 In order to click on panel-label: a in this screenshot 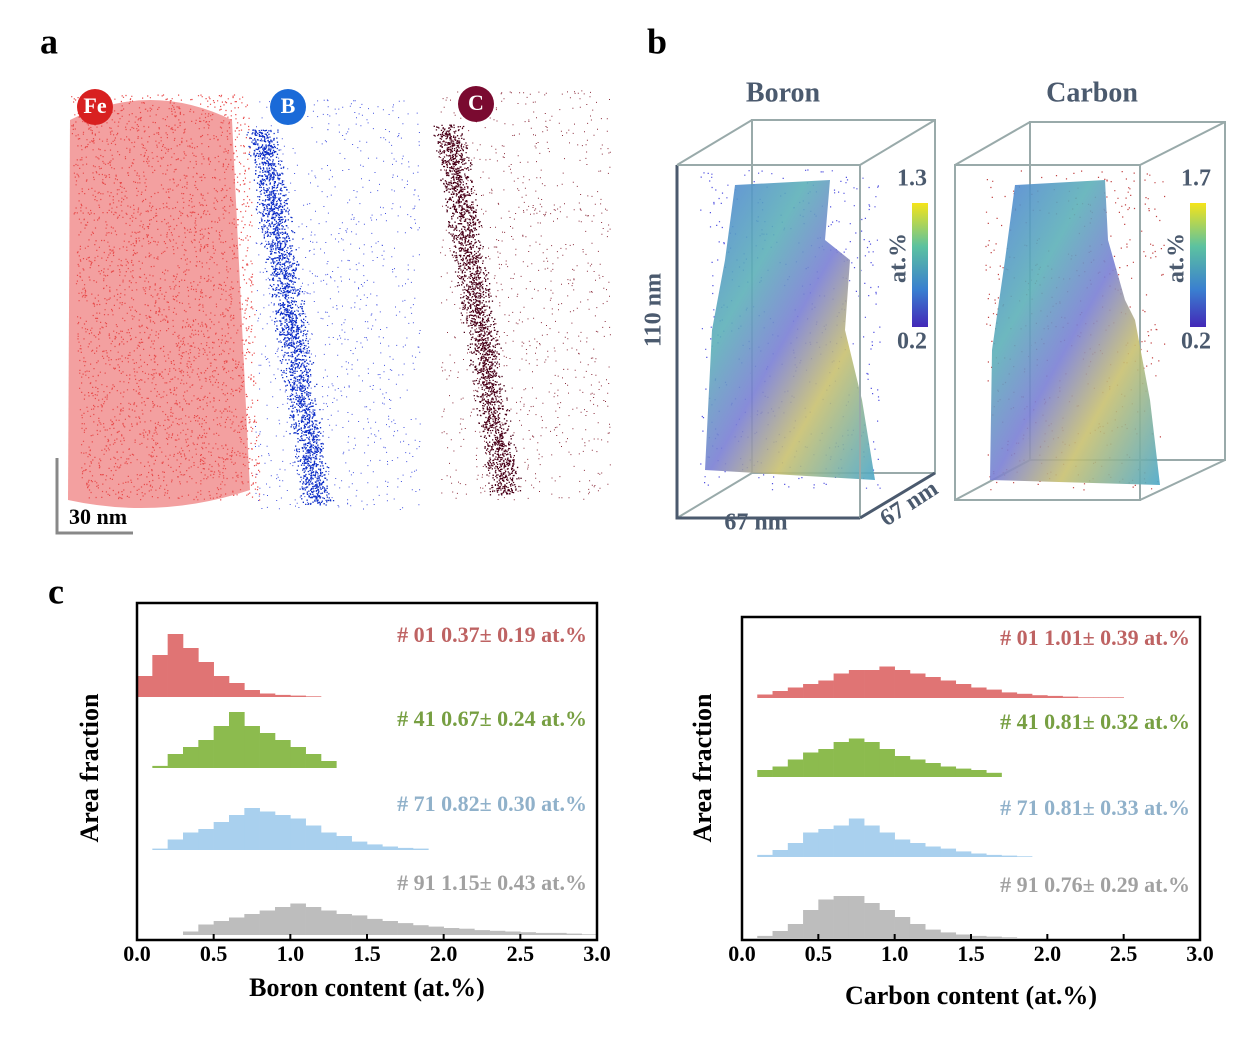, I will do `click(49, 41)`.